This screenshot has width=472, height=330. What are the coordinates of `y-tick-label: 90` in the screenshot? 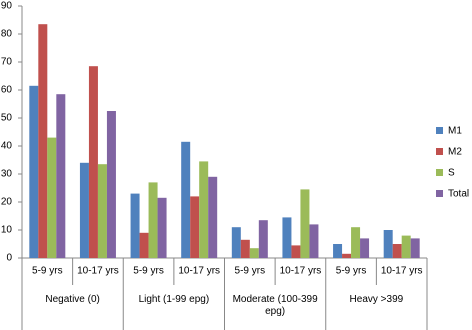 It's located at (7, 6).